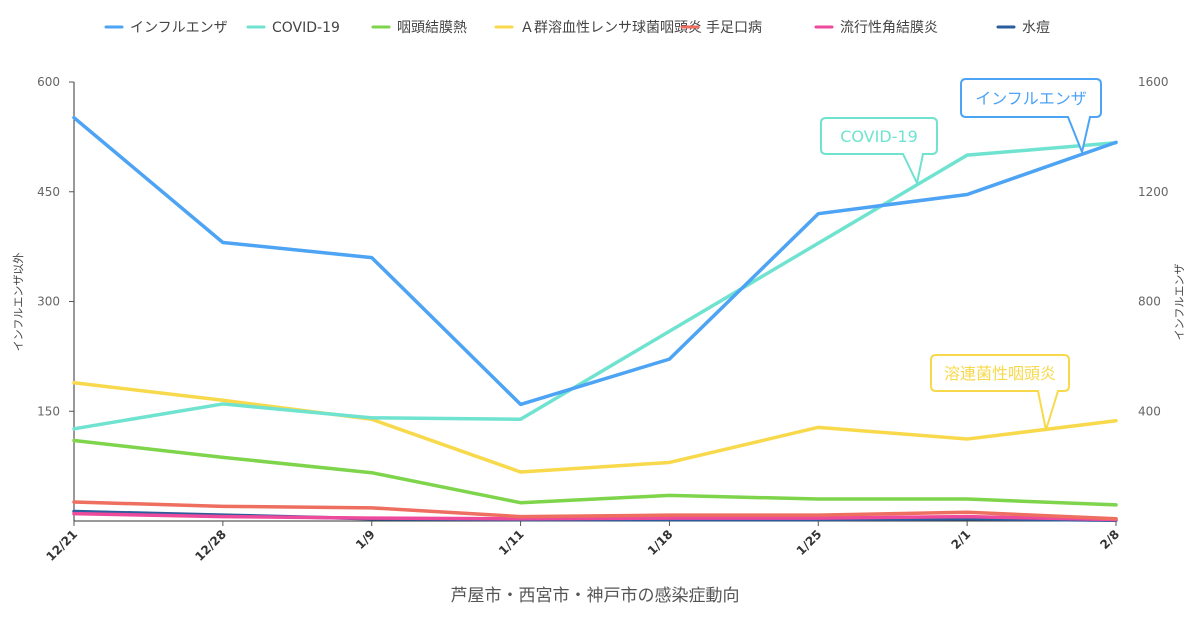  Describe the element at coordinates (62, 545) in the screenshot. I see `x-tick-label: 12/21` at that location.